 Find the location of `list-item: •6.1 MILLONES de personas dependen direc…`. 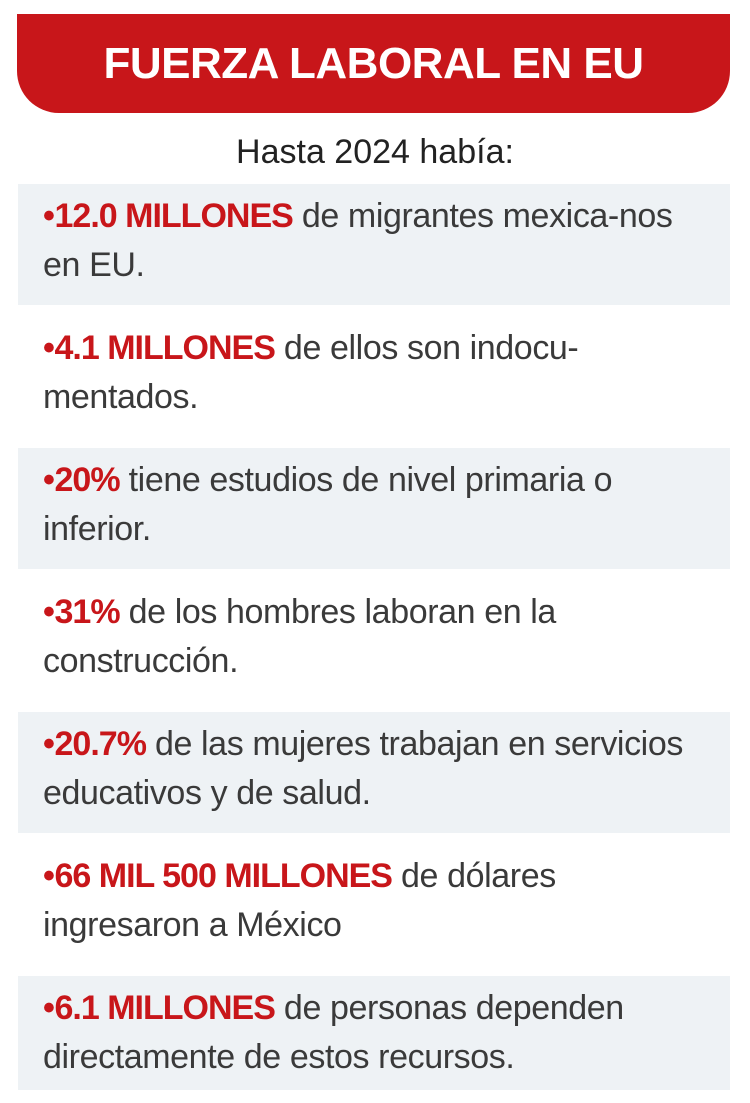

list-item: •6.1 MILLONES de personas dependen direc… is located at coordinates (374, 1033).